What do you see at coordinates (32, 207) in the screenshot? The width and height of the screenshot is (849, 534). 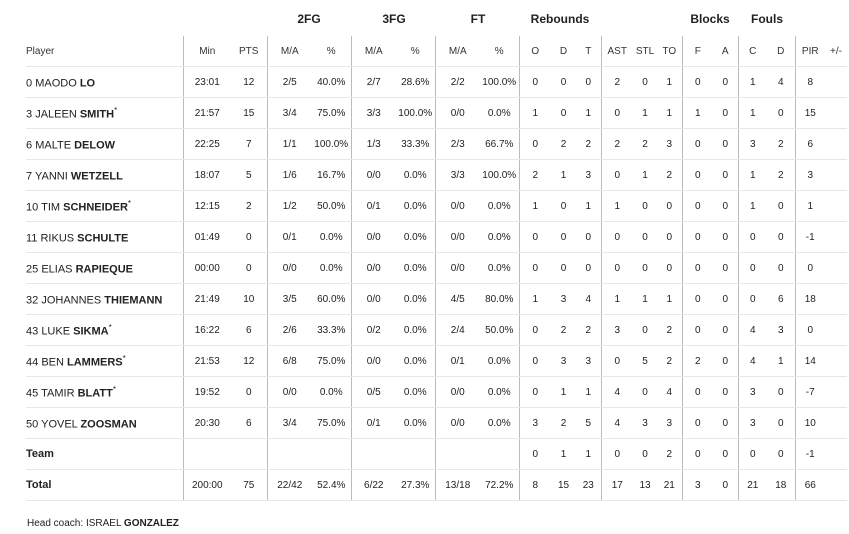 I see `player-number: 10` at bounding box center [32, 207].